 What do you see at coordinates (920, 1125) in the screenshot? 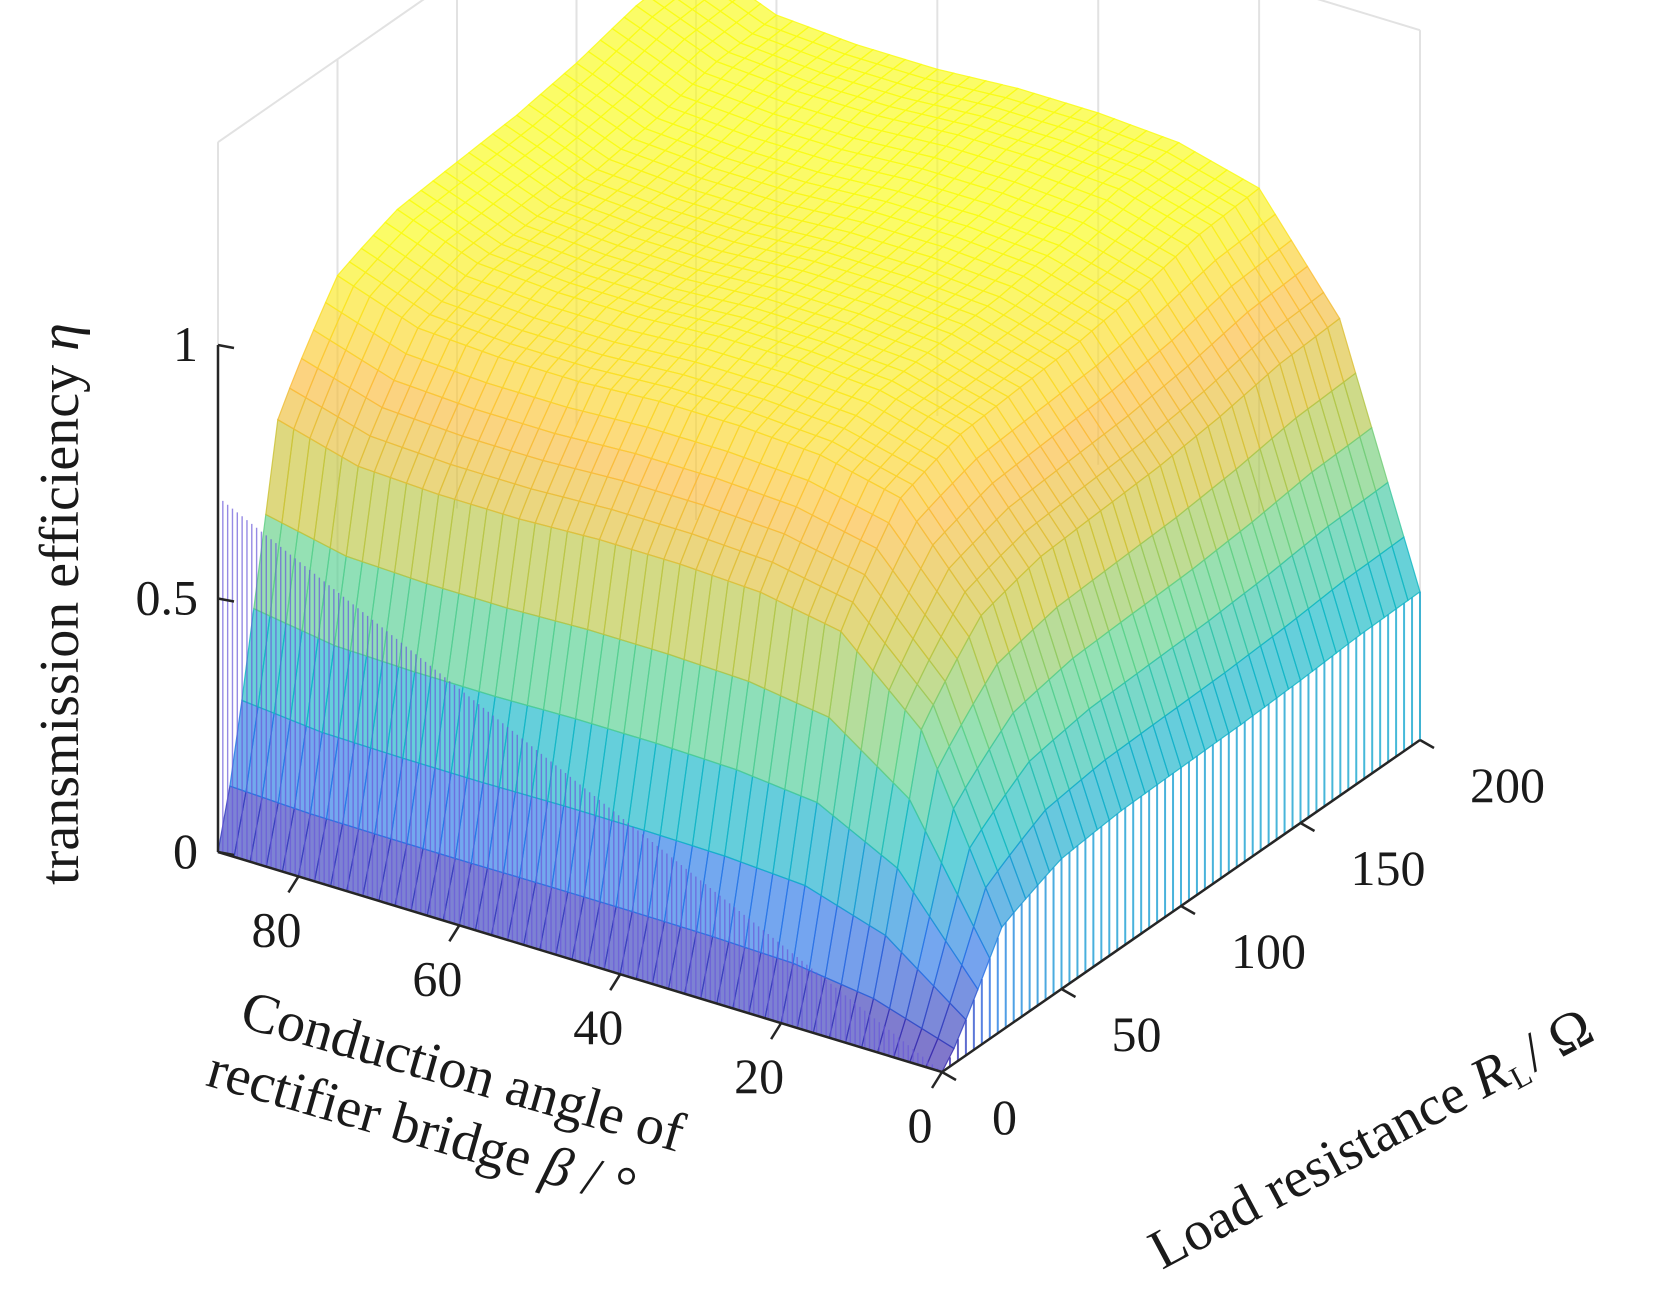
I see `x-tick-label: 0` at bounding box center [920, 1125].